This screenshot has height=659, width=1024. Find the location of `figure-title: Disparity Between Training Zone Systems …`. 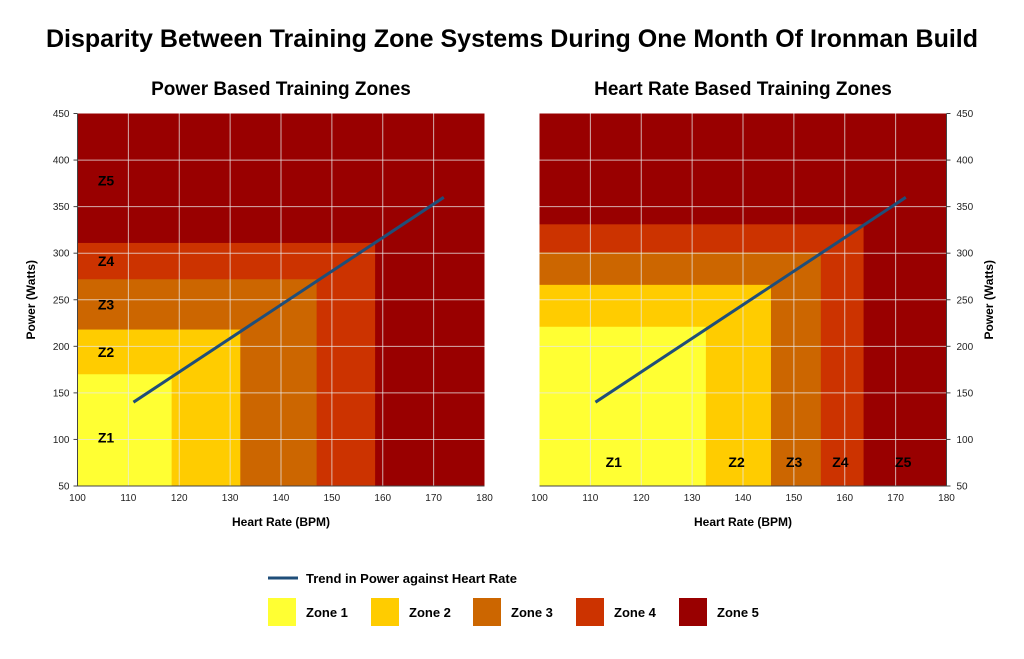

figure-title: Disparity Between Training Zone Systems … is located at coordinates (512, 39).